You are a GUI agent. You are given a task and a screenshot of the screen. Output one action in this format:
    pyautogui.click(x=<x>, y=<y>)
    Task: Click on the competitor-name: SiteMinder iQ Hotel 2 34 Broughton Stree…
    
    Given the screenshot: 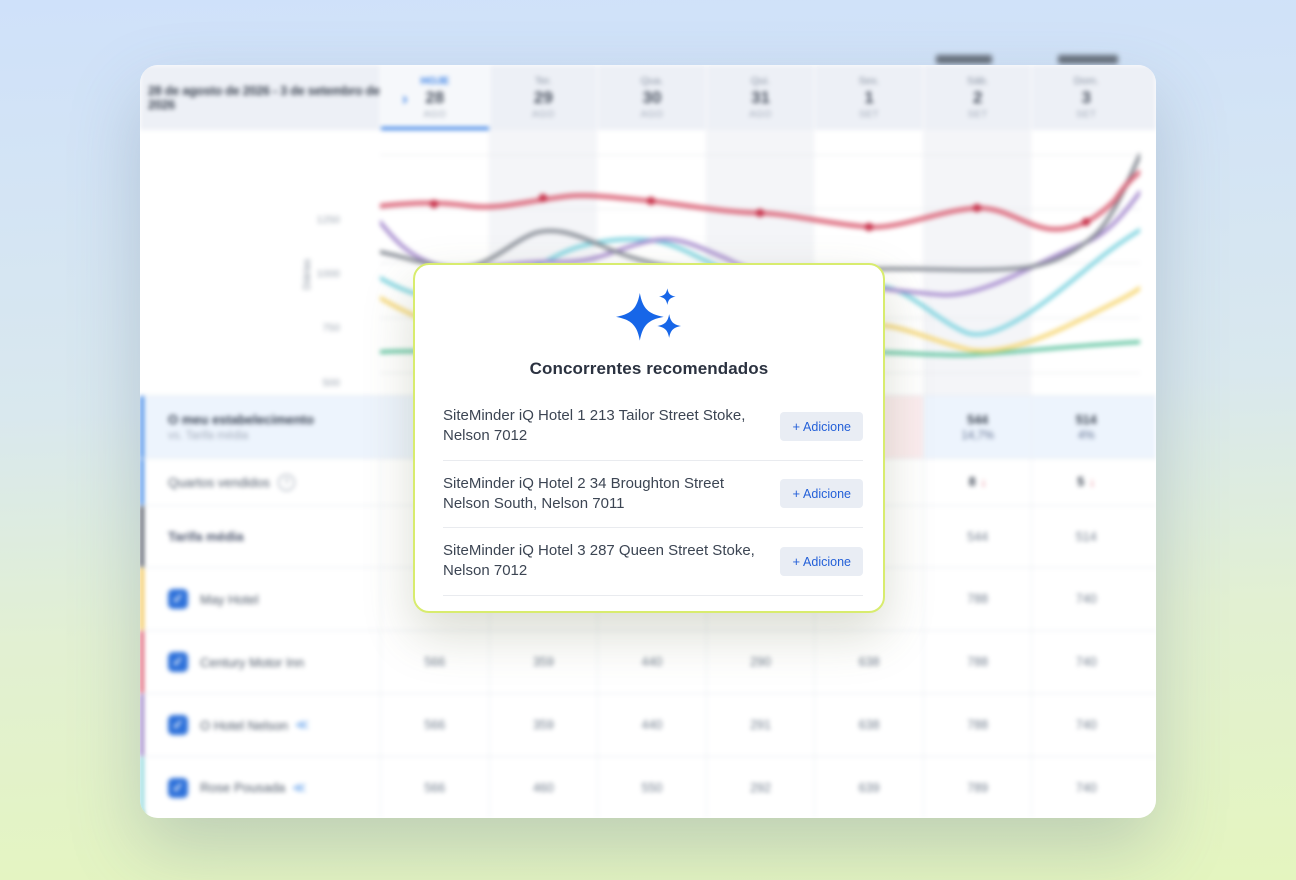 What is the action you would take?
    pyautogui.click(x=583, y=493)
    